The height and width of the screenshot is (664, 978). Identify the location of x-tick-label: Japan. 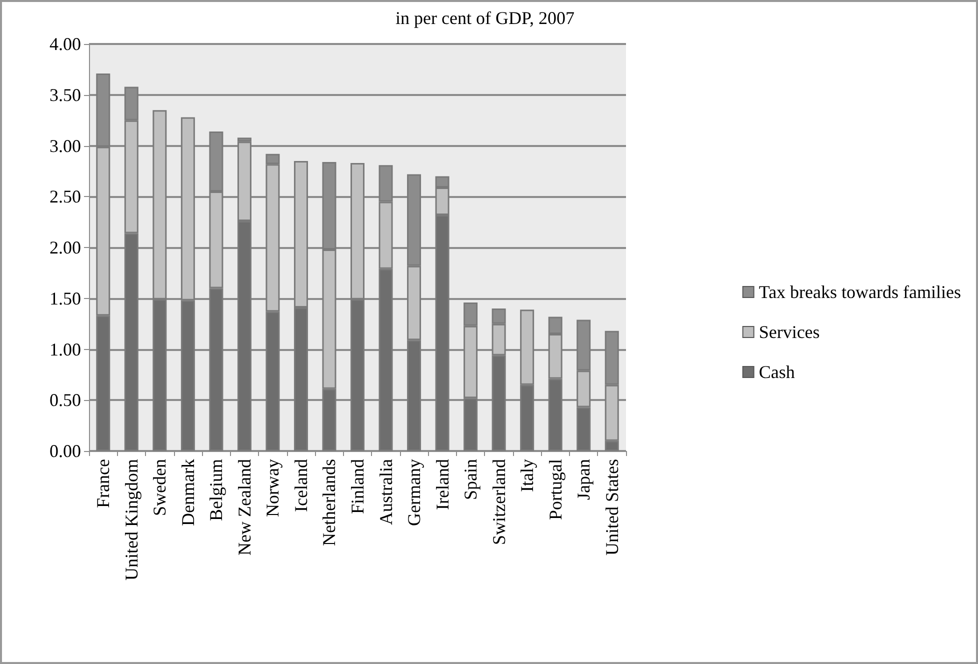
(584, 479).